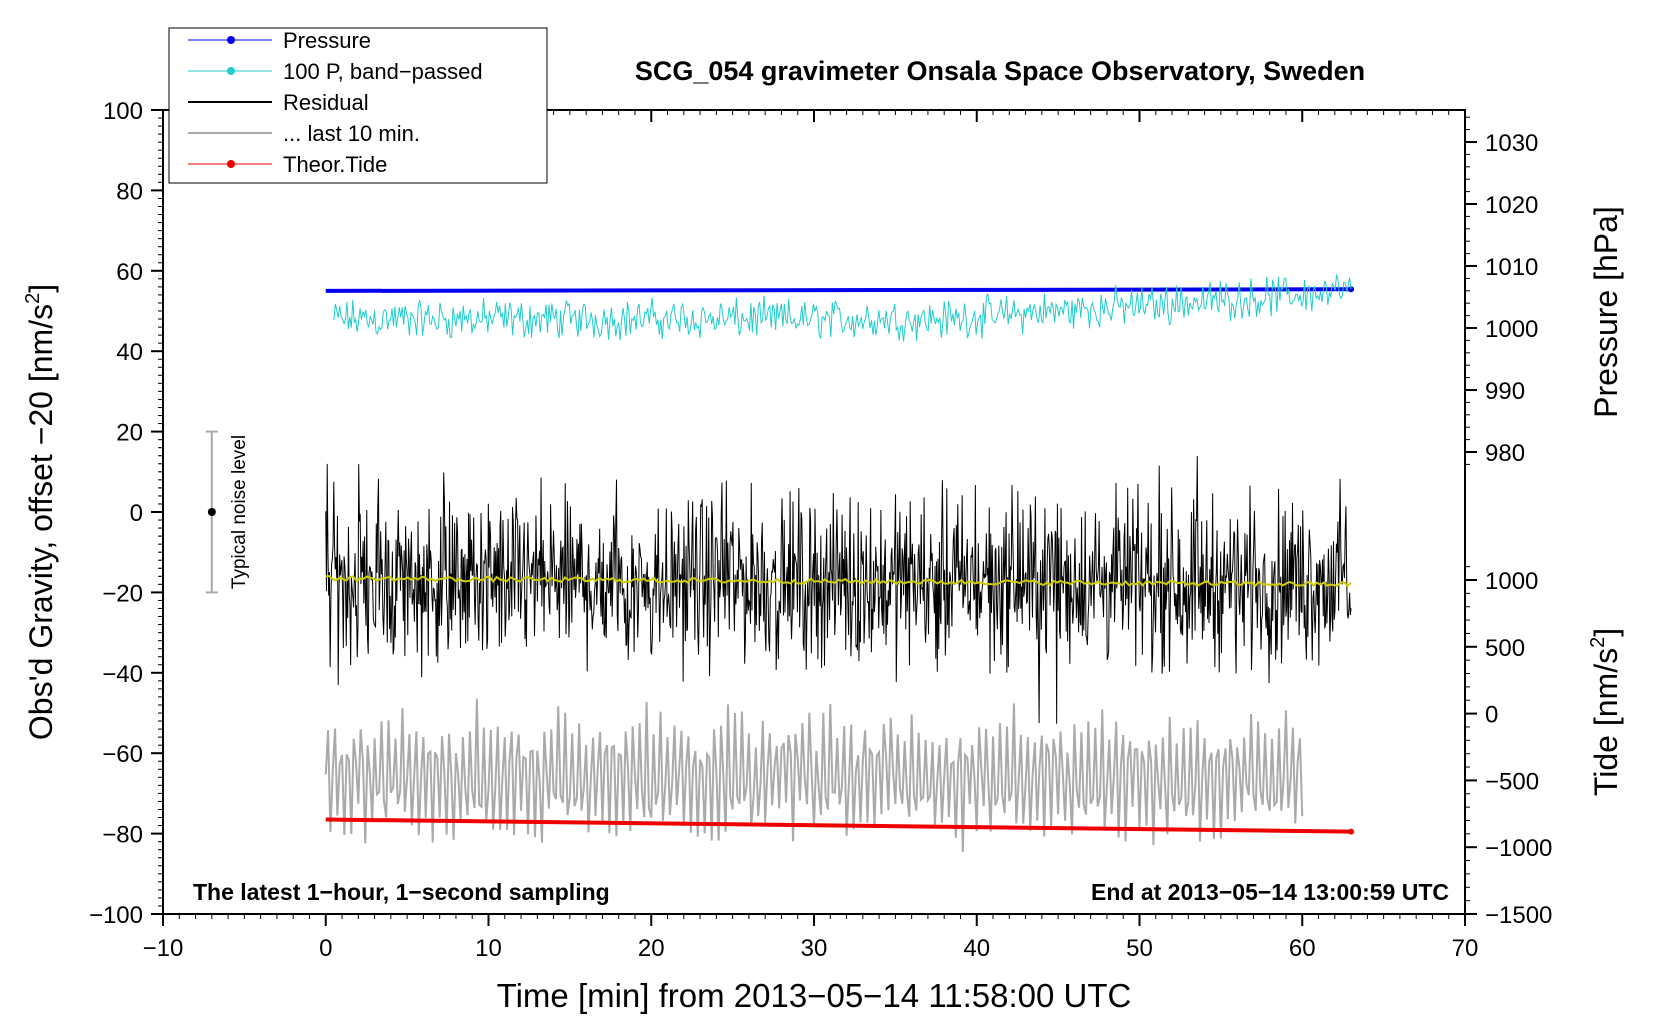 The width and height of the screenshot is (1660, 1020). I want to click on tide-tick-label: 0, so click(1491, 715).